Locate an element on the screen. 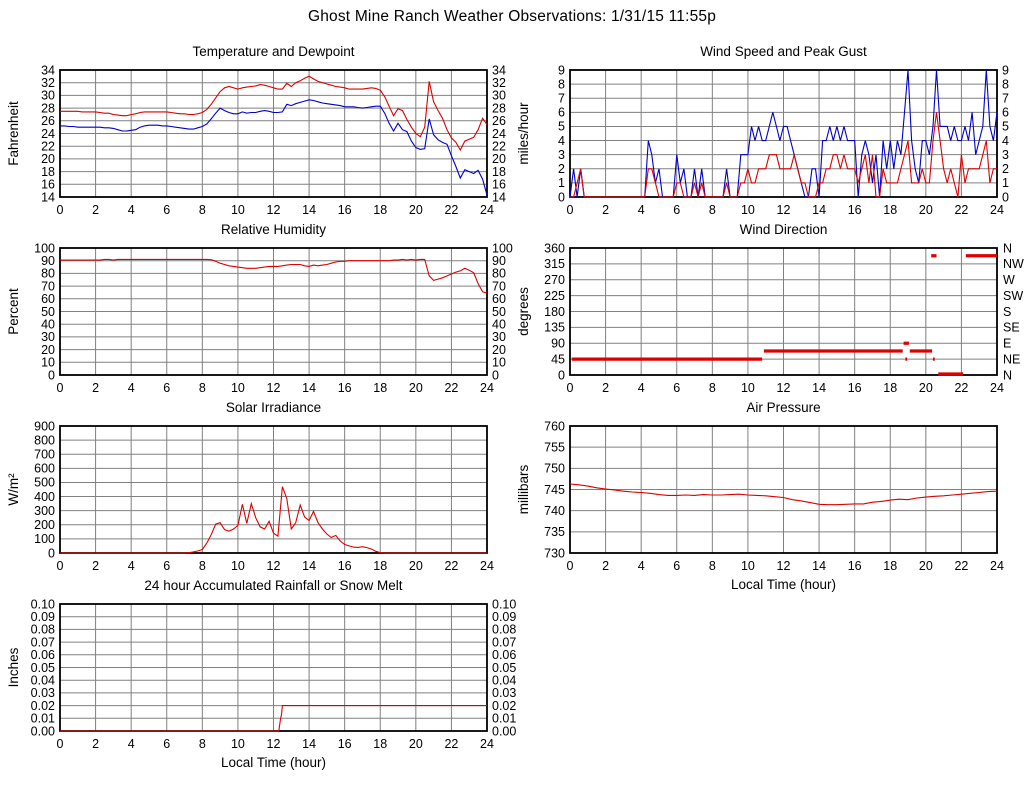 This screenshot has height=786, width=1024. svg-text: SW is located at coordinates (1013, 296).